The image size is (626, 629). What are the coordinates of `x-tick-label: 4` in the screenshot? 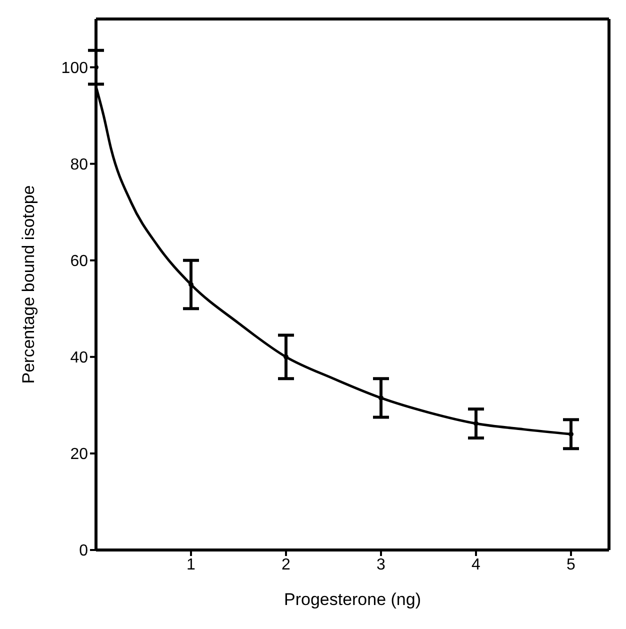 It's located at (476, 565).